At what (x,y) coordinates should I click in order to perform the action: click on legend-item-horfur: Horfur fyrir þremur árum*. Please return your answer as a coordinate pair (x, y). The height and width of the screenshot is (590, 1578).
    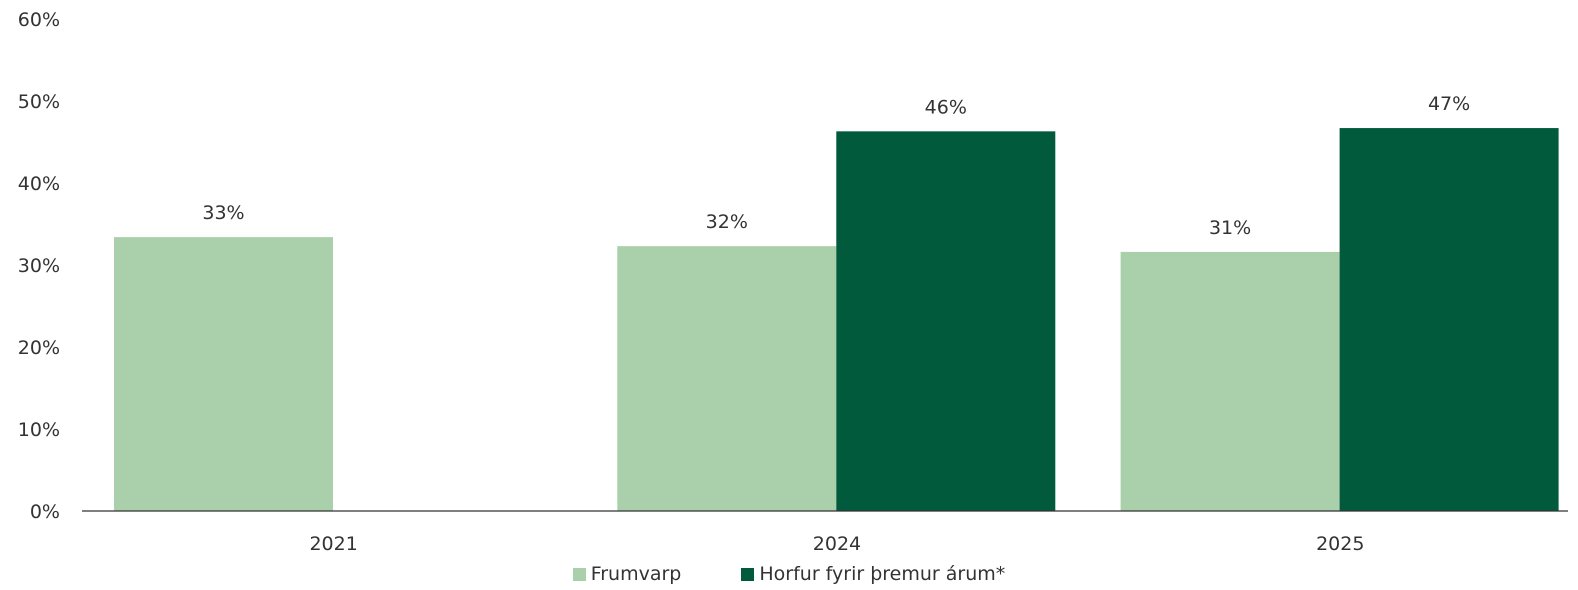
    Looking at the image, I should click on (873, 574).